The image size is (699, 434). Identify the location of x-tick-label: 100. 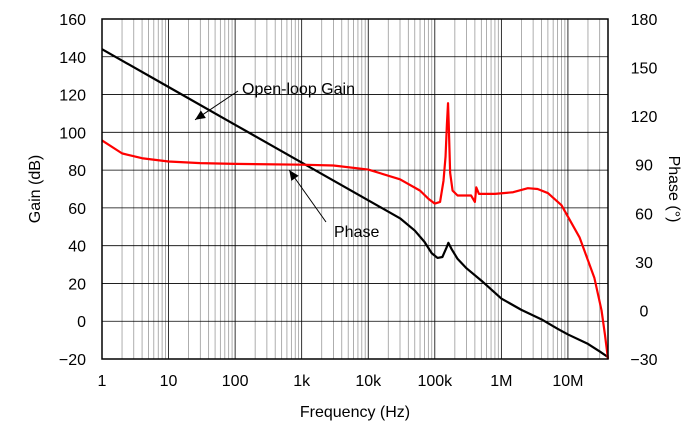
(235, 381).